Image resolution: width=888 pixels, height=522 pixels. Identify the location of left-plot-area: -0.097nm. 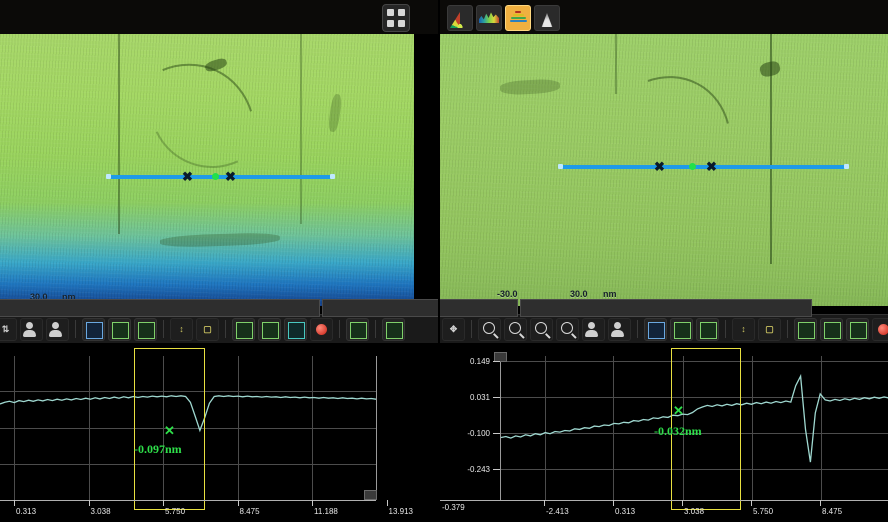
(188, 429).